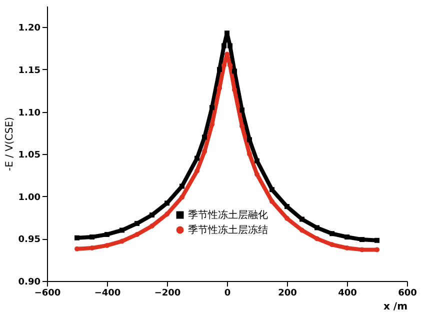 The height and width of the screenshot is (324, 443). Describe the element at coordinates (29, 29) in the screenshot. I see `y-tick-label: 1.20` at that location.